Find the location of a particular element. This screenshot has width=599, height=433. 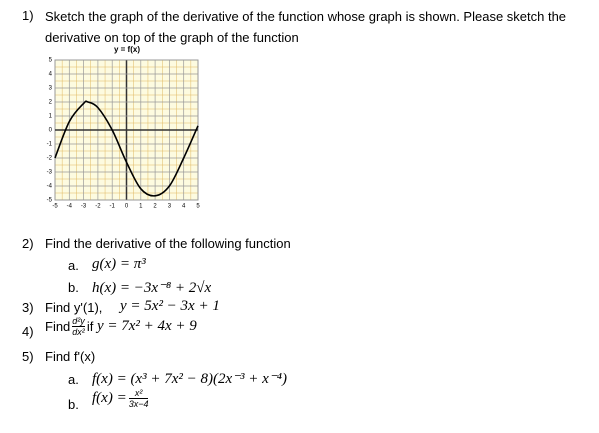

y-tick-label: 1 is located at coordinates (51, 117).